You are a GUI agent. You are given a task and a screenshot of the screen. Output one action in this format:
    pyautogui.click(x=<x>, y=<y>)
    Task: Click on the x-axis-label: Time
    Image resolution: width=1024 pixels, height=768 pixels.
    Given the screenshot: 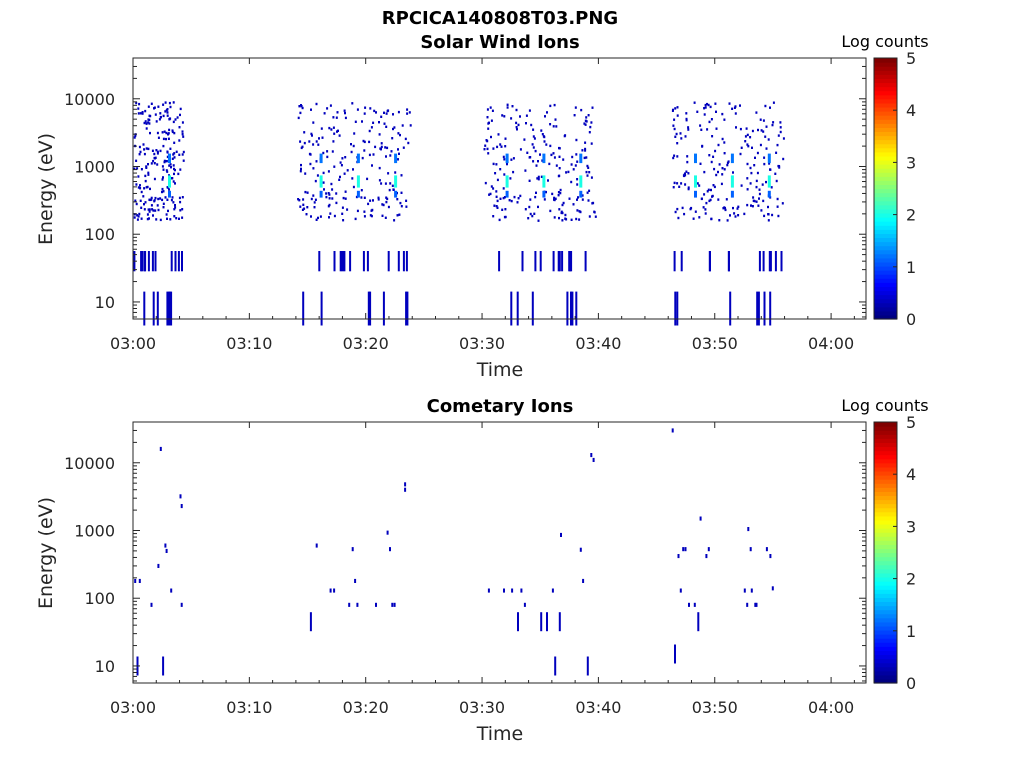 What is the action you would take?
    pyautogui.click(x=500, y=734)
    